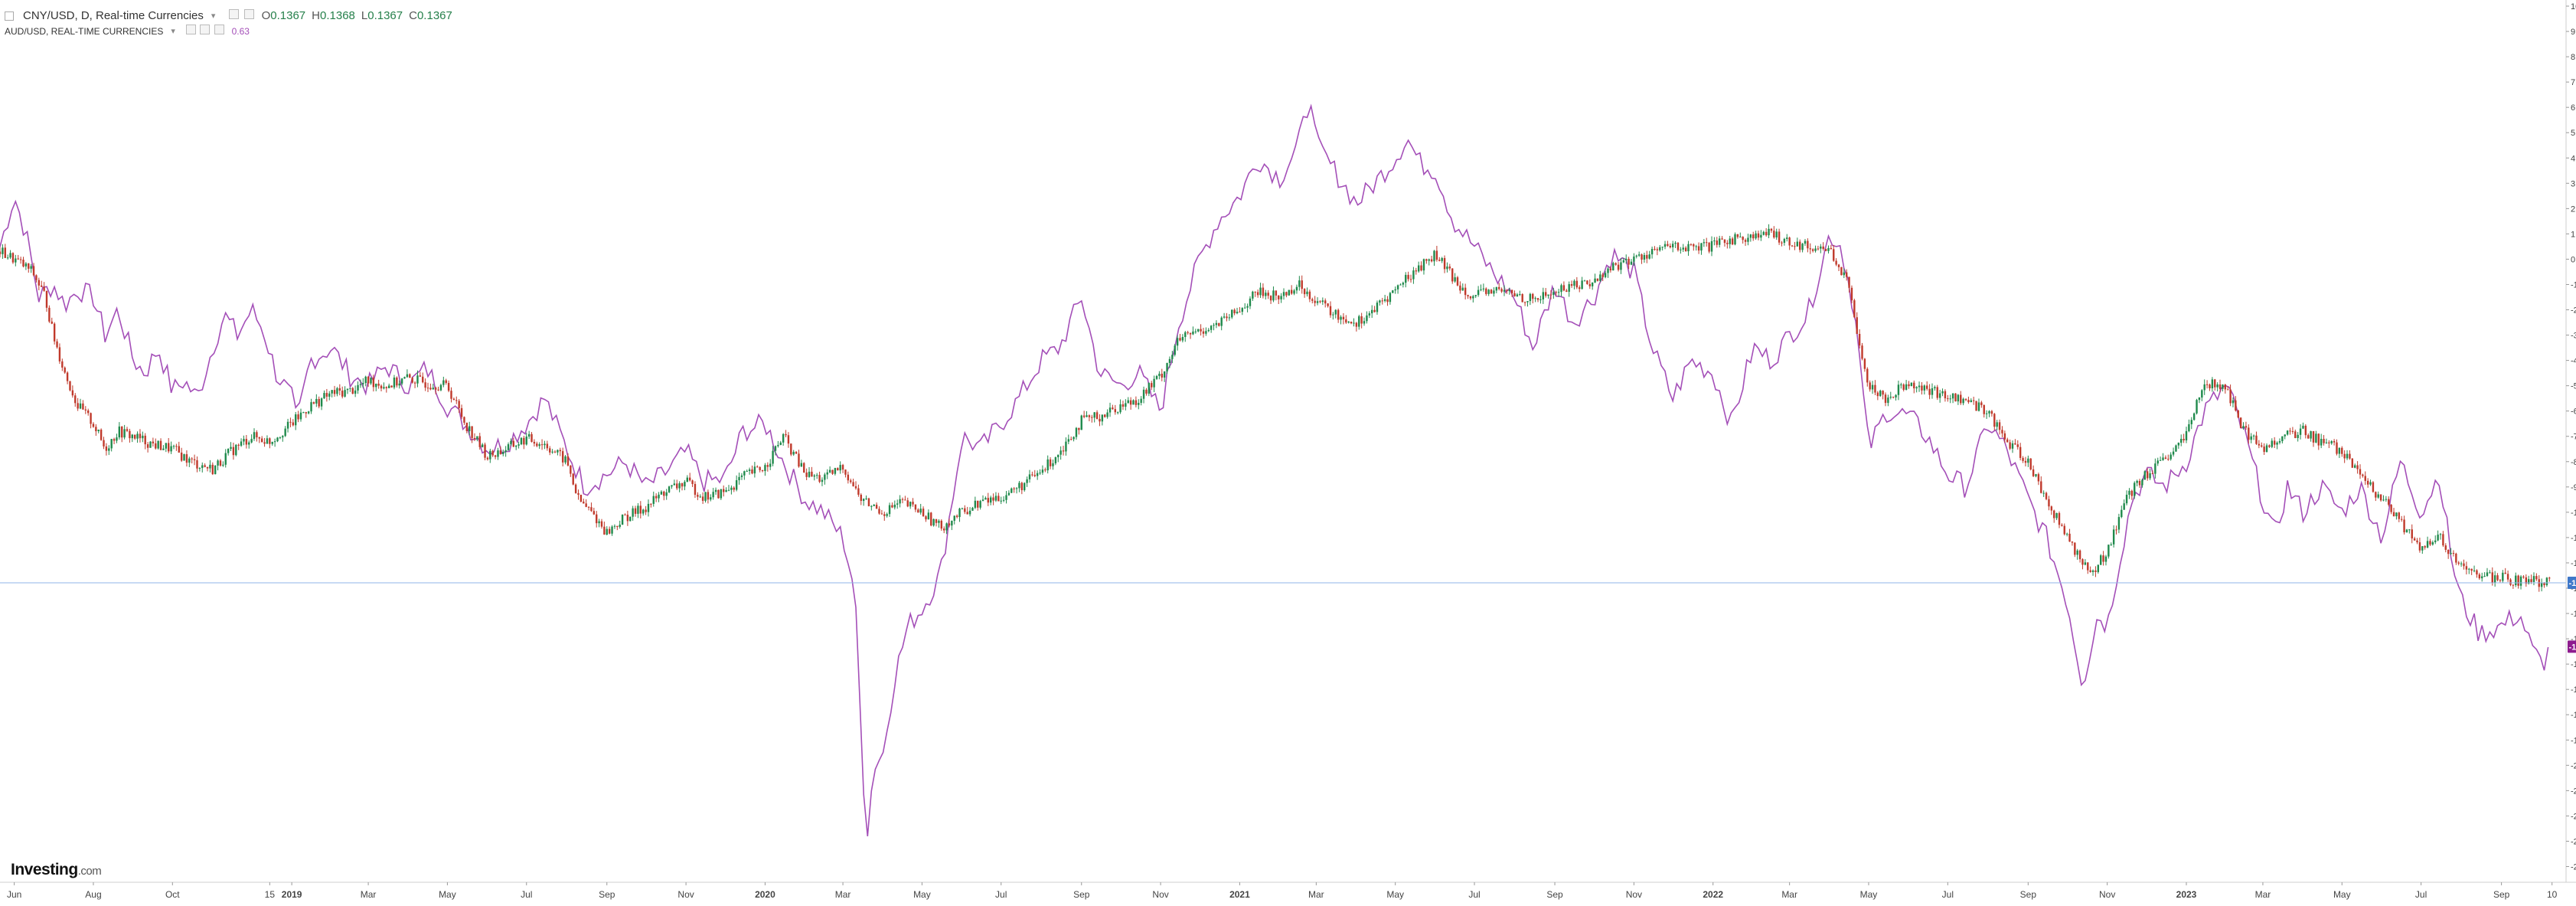  Describe the element at coordinates (9, 16) in the screenshot. I see `collapse-legend-icon` at that location.